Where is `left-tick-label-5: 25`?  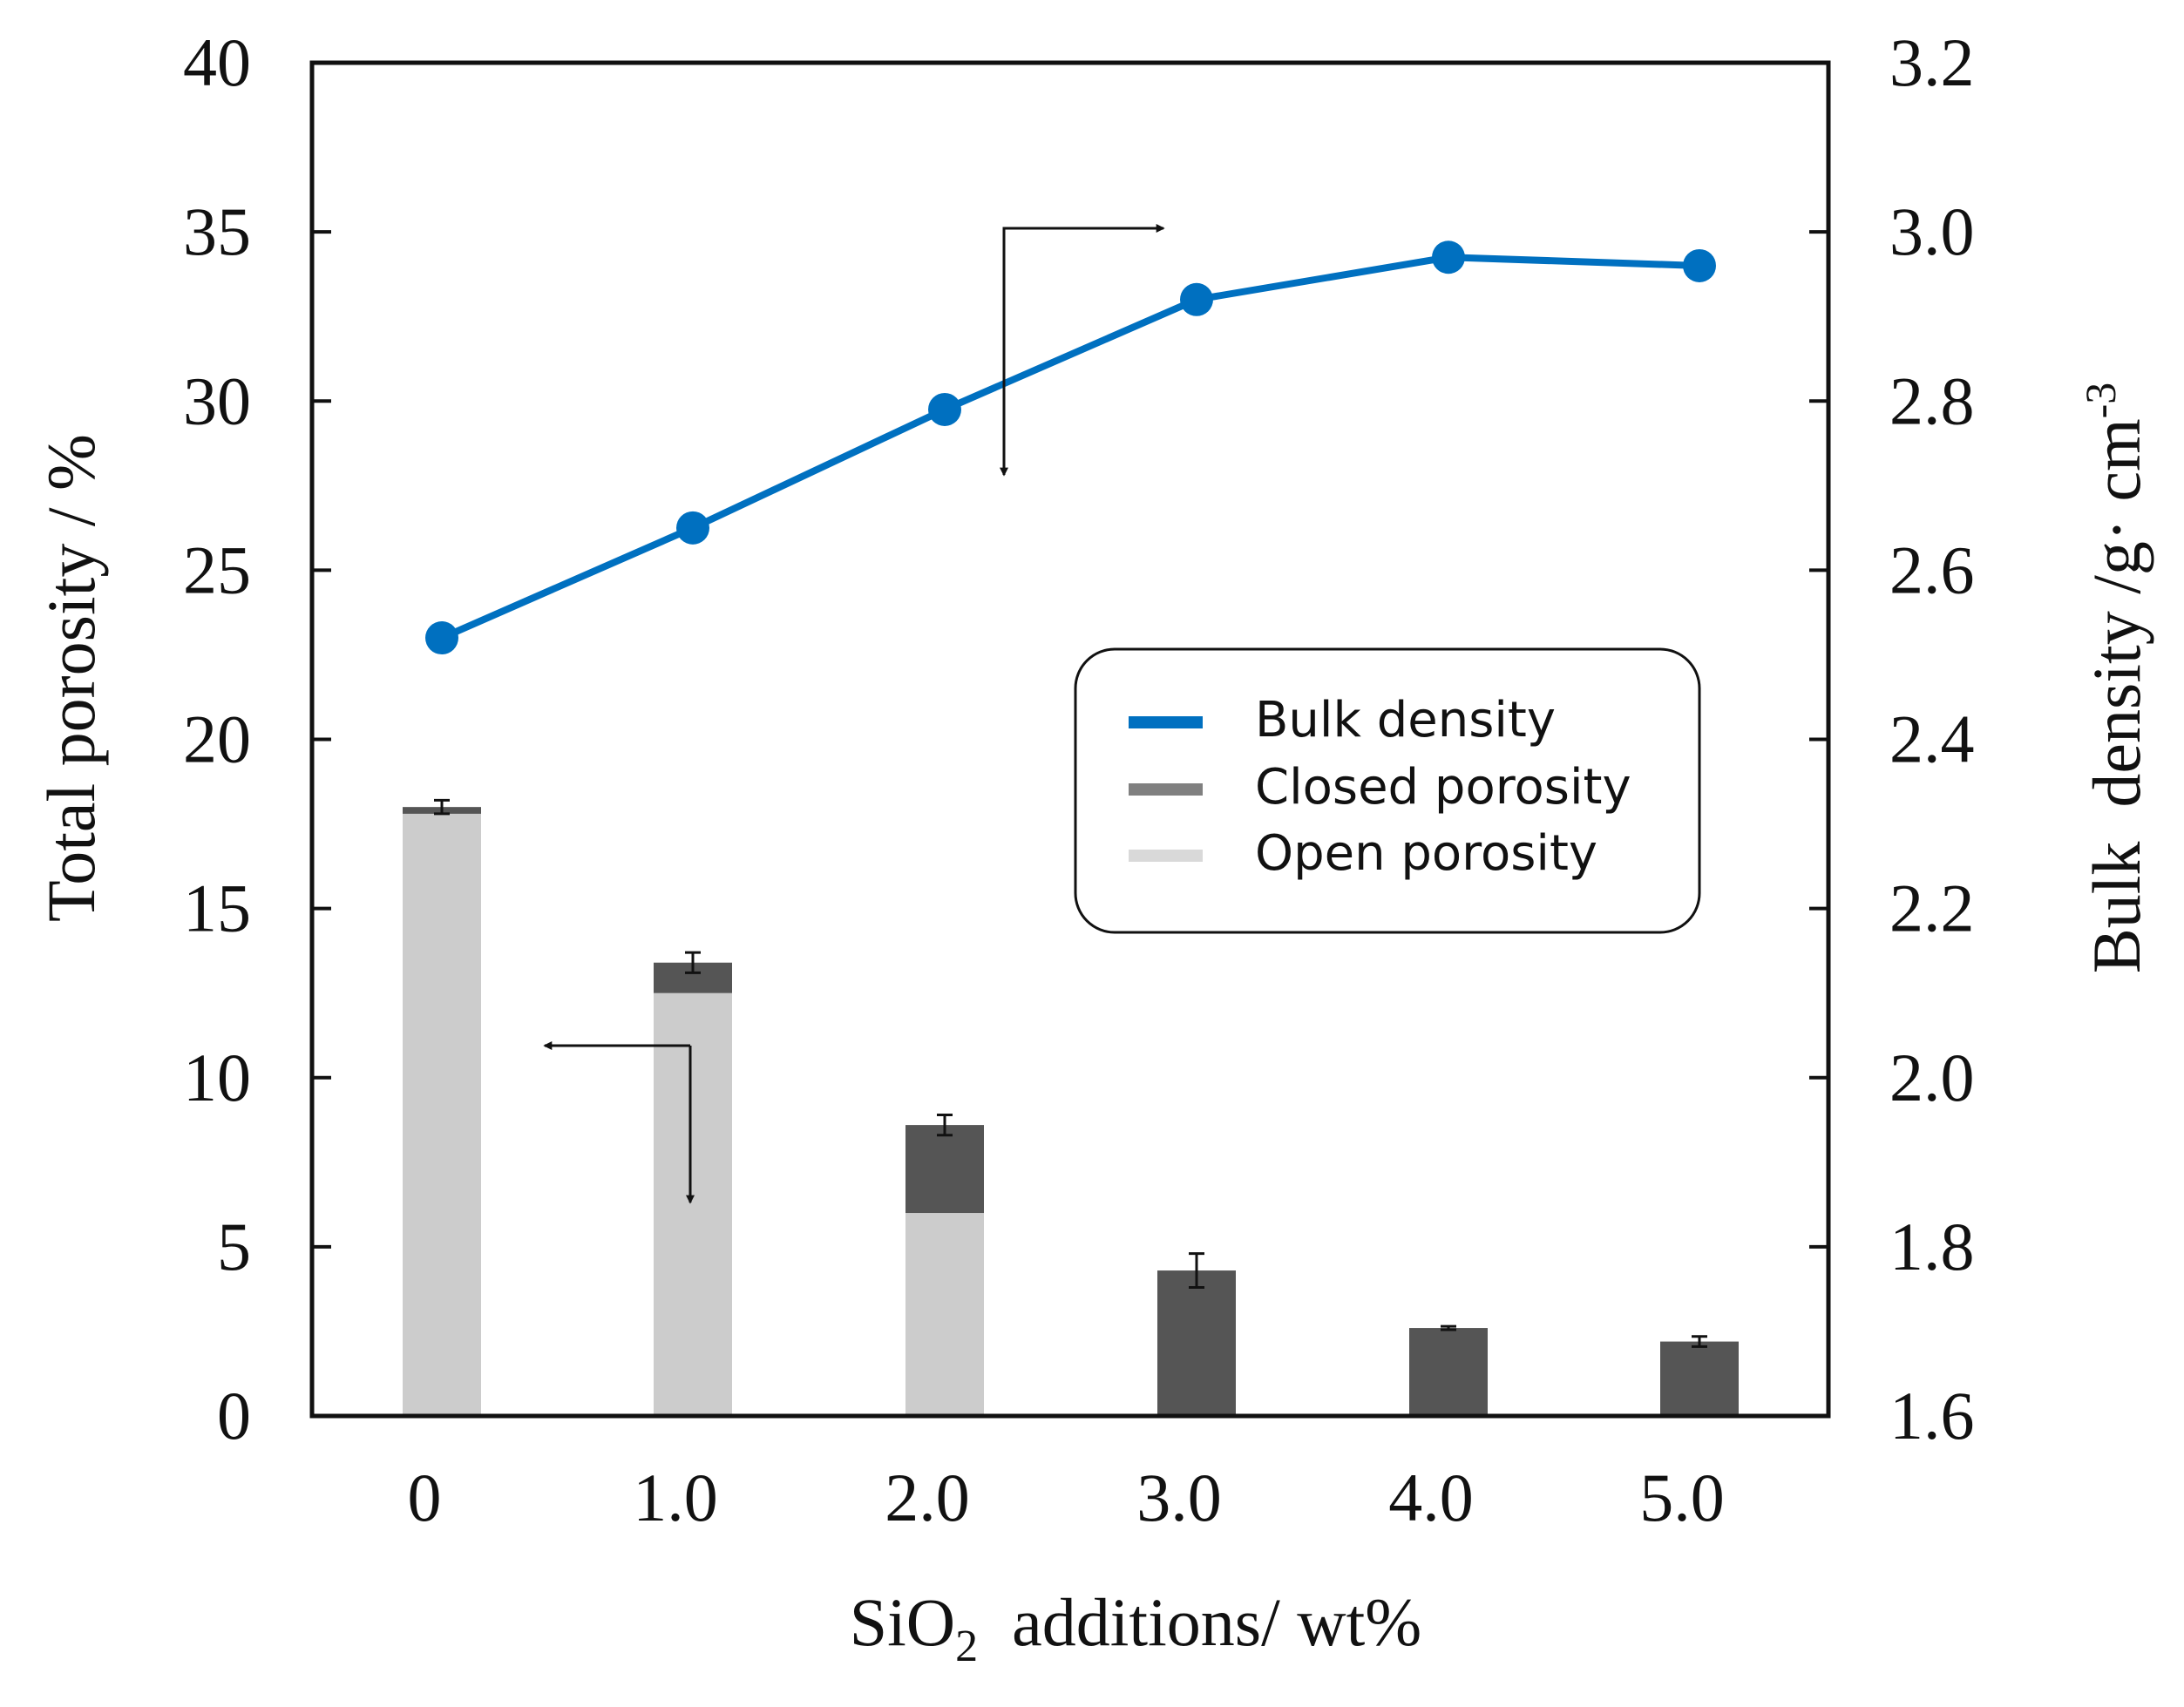 left-tick-label-5: 25 is located at coordinates (217, 569).